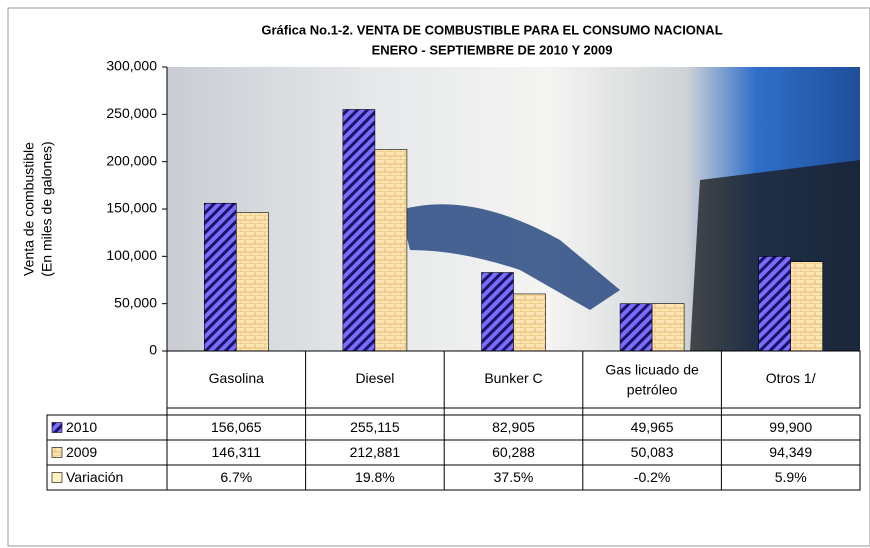  What do you see at coordinates (791, 378) in the screenshot?
I see `x-tick-label: Otros 1/` at bounding box center [791, 378].